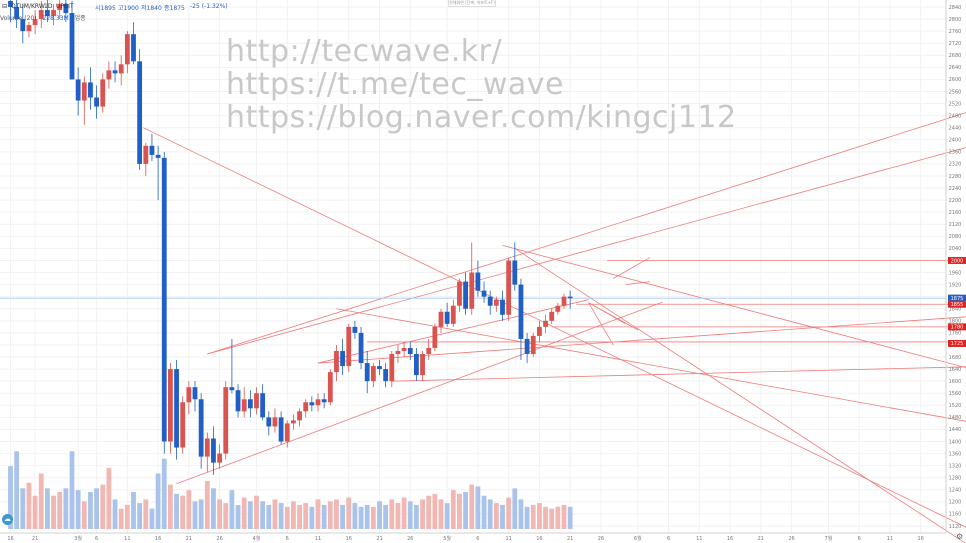 This screenshot has width=966, height=543. What do you see at coordinates (151, 7) in the screenshot?
I see `low-value: 저1840` at bounding box center [151, 7].